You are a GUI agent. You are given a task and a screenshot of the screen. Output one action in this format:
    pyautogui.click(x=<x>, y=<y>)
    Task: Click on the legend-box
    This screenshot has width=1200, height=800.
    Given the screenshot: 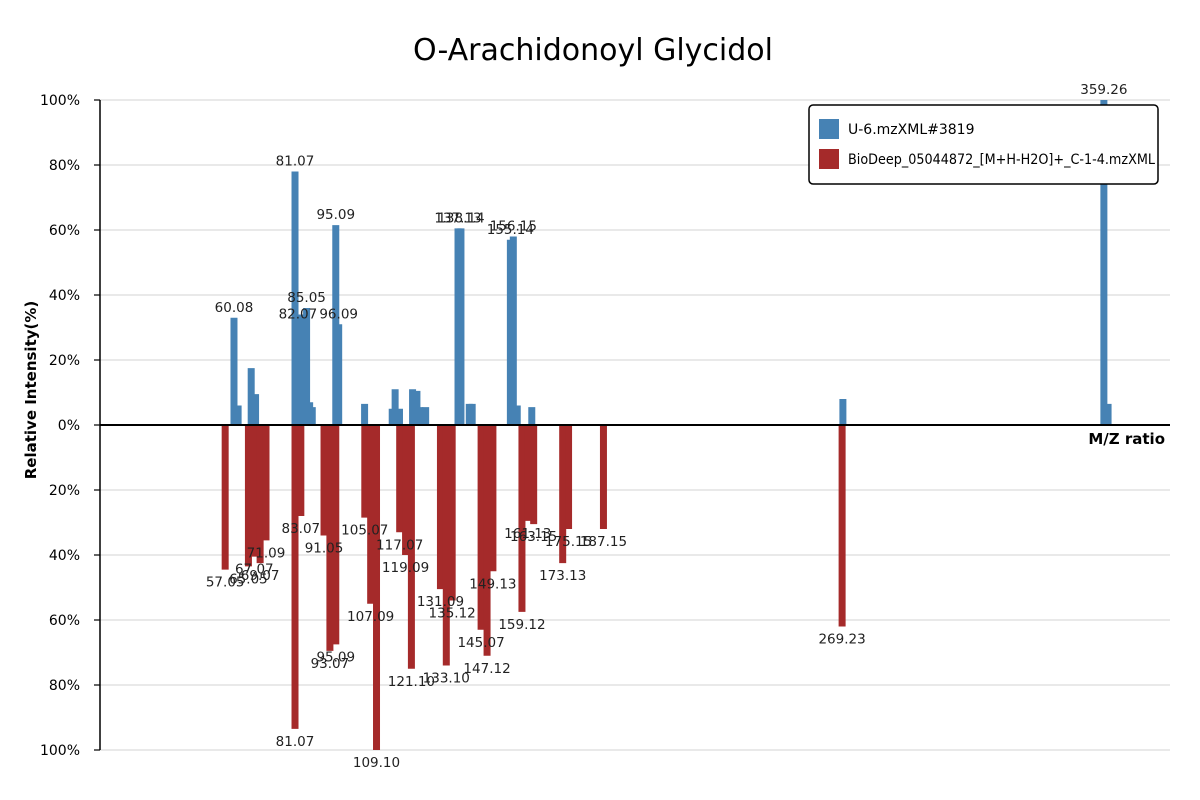 What is the action you would take?
    pyautogui.click(x=983, y=144)
    